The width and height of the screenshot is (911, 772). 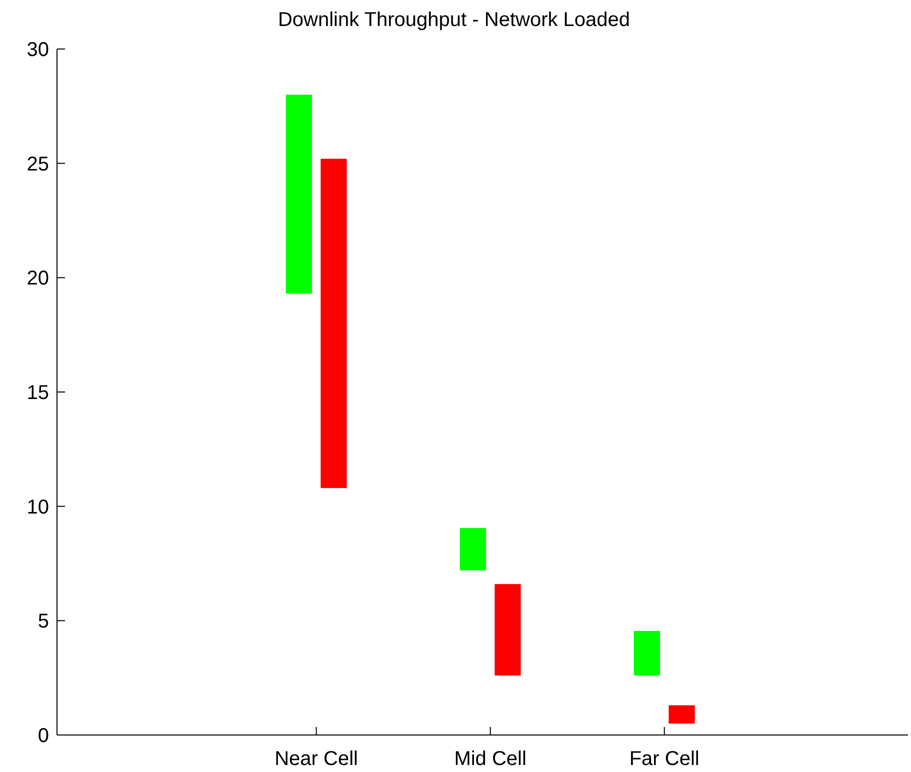 I want to click on x-tick-label: Mid Cell, so click(x=490, y=759).